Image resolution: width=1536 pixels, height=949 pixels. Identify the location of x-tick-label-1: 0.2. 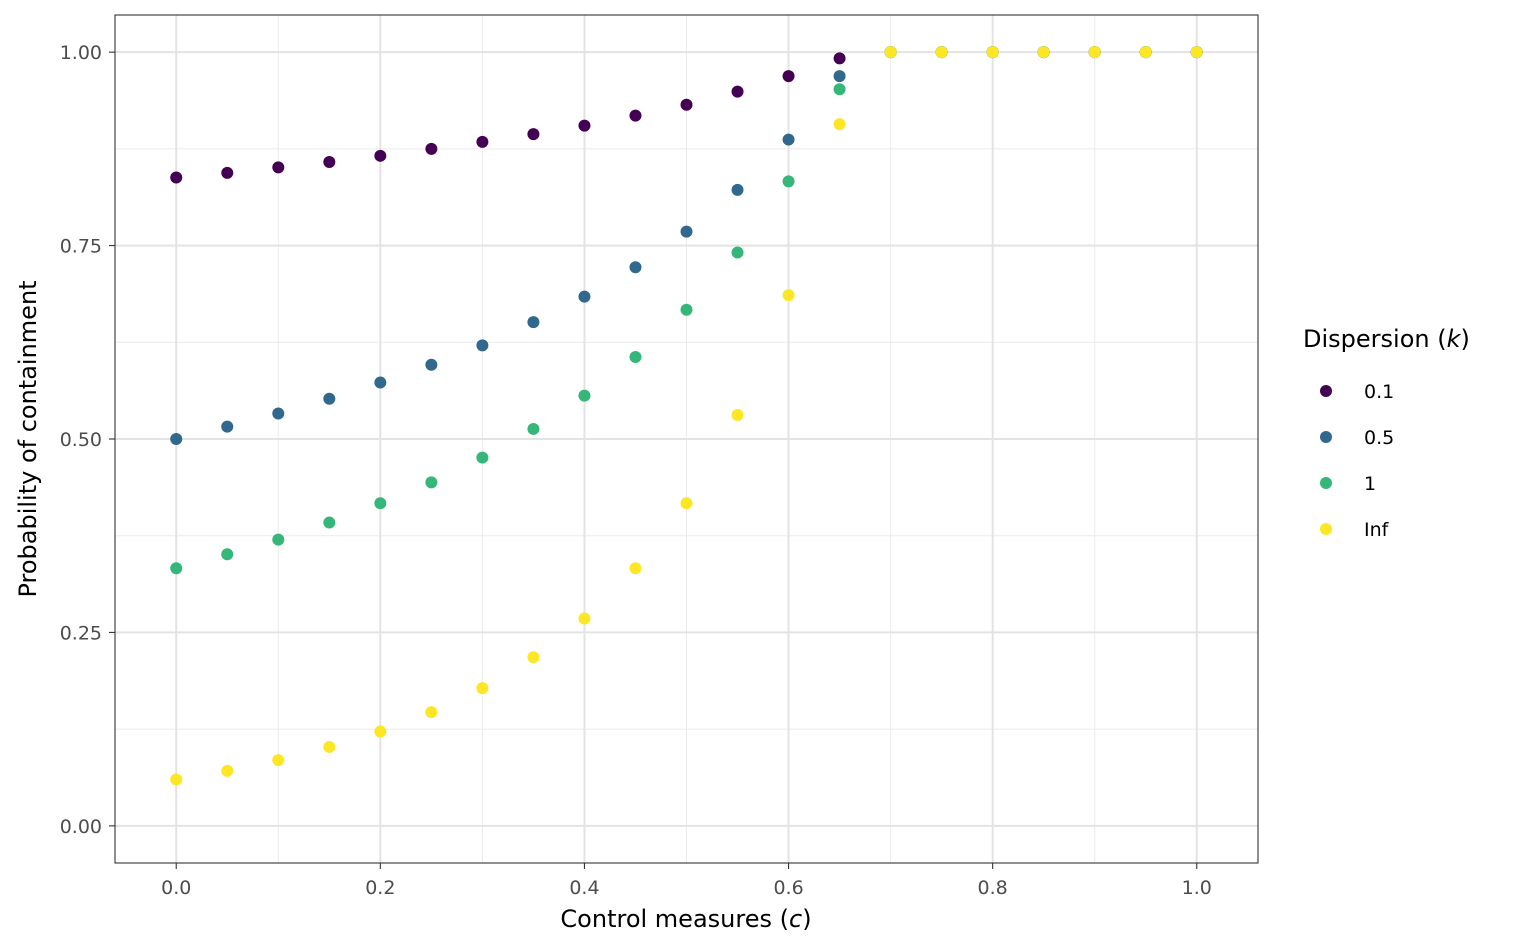
(380, 888).